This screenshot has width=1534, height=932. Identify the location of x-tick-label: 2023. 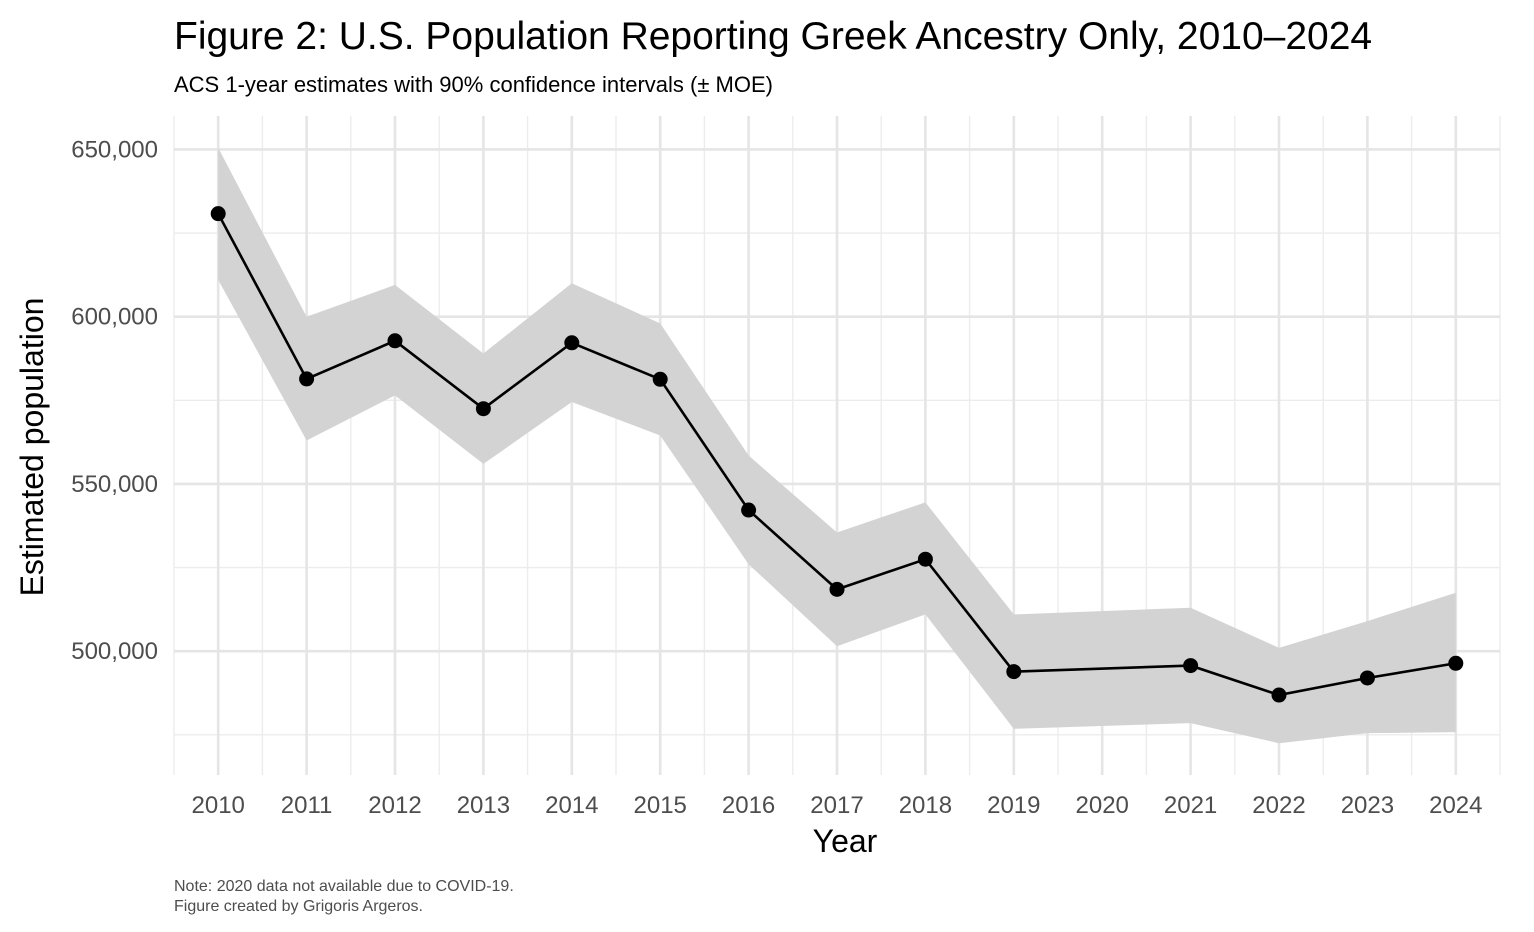
(1367, 805).